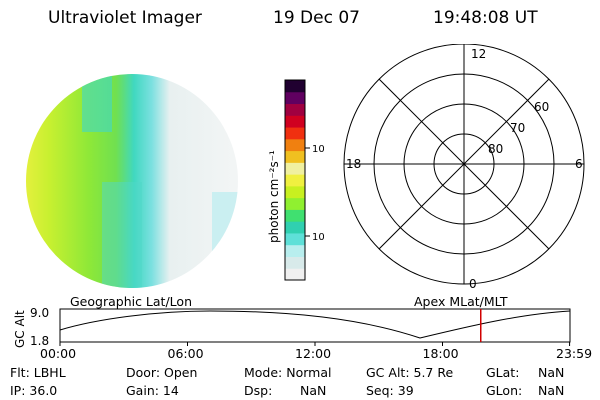 The width and height of the screenshot is (600, 400). What do you see at coordinates (473, 284) in the screenshot?
I see `polar-label-0: 0` at bounding box center [473, 284].